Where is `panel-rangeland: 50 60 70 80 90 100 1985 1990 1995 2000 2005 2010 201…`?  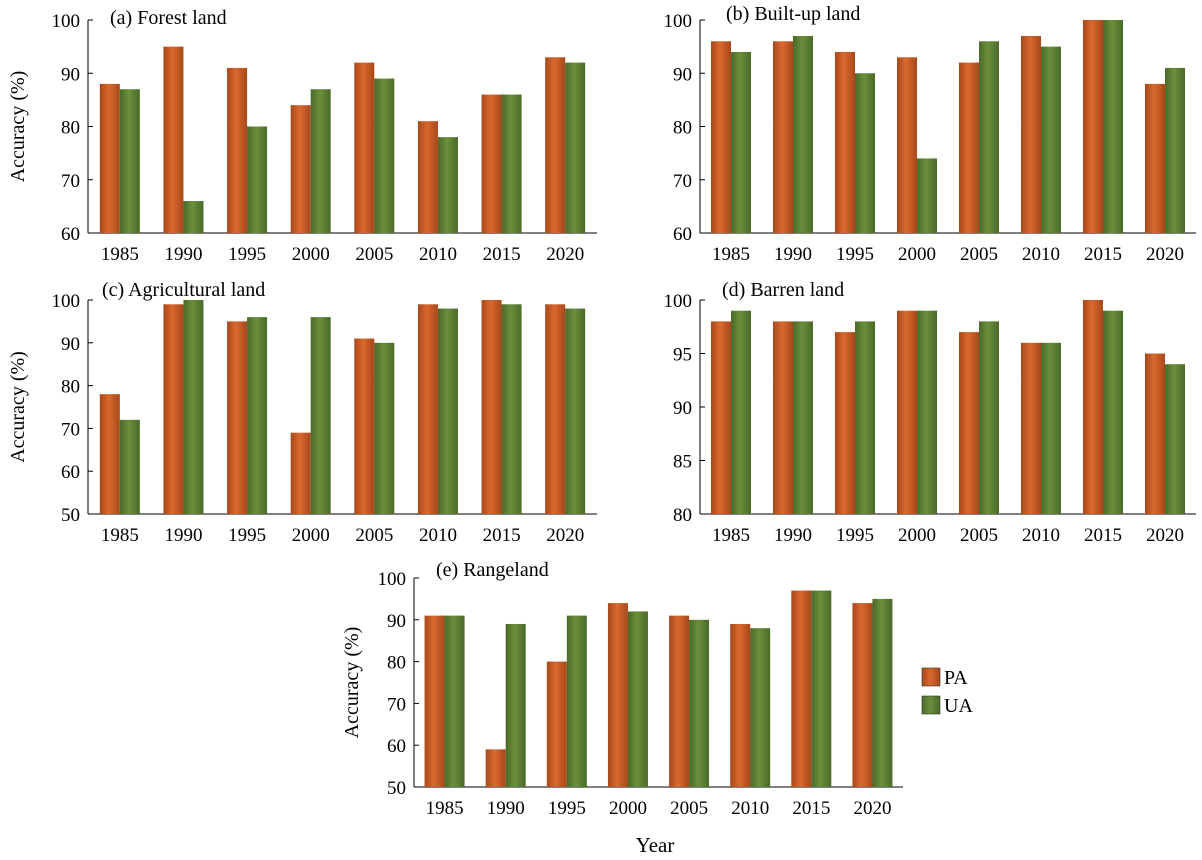 panel-rangeland: 50 60 70 80 90 100 1985 1990 1995 2000 2005 2010 201… is located at coordinates (622, 689).